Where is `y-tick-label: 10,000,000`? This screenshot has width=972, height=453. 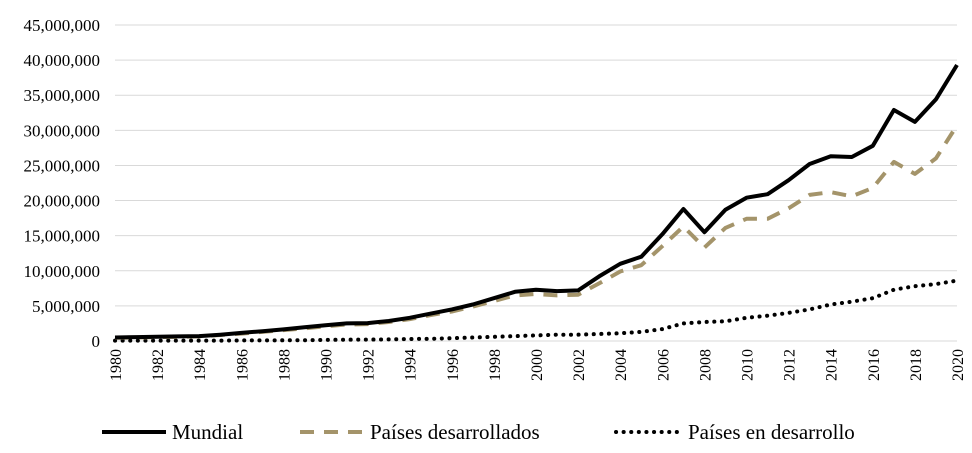 y-tick-label: 10,000,000 is located at coordinates (62, 271).